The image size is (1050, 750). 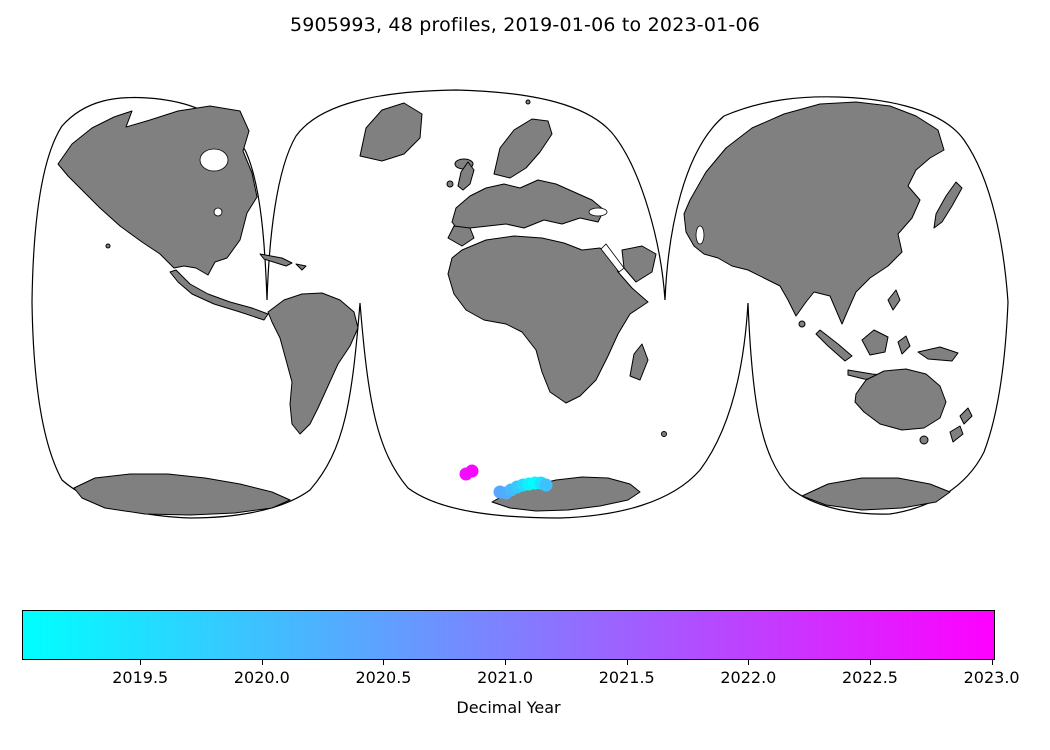 I want to click on colorbar-tick-label: 2020.0, so click(x=261, y=677).